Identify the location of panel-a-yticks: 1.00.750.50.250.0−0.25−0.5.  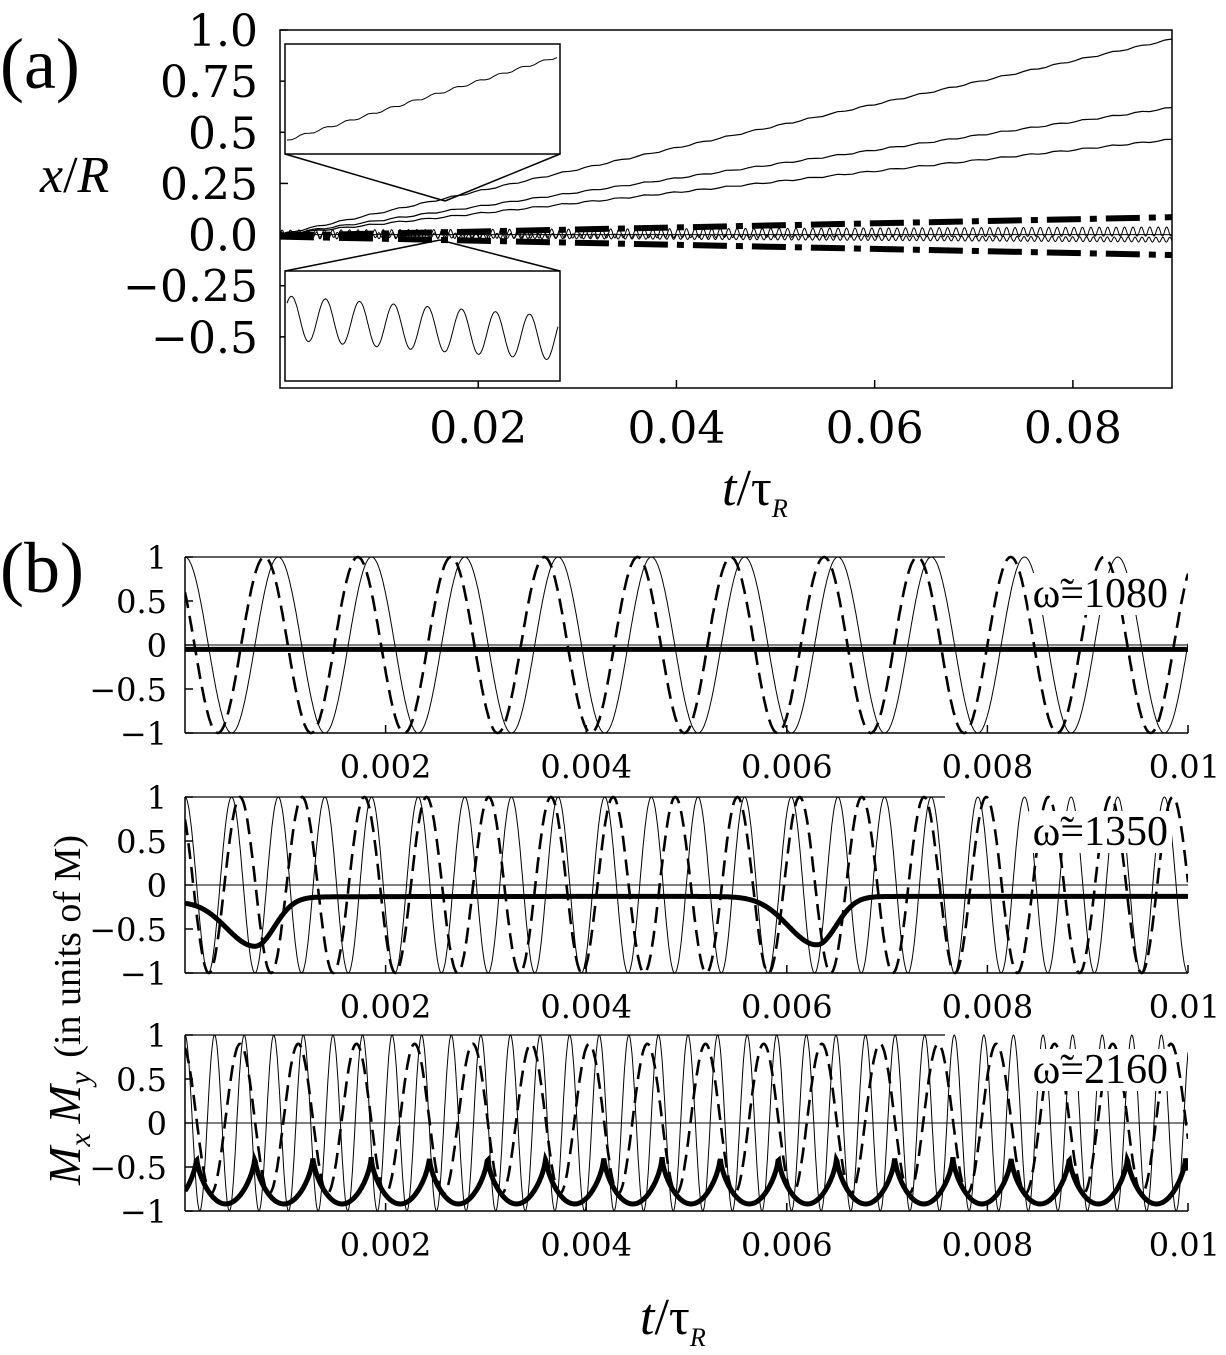
(205, 185).